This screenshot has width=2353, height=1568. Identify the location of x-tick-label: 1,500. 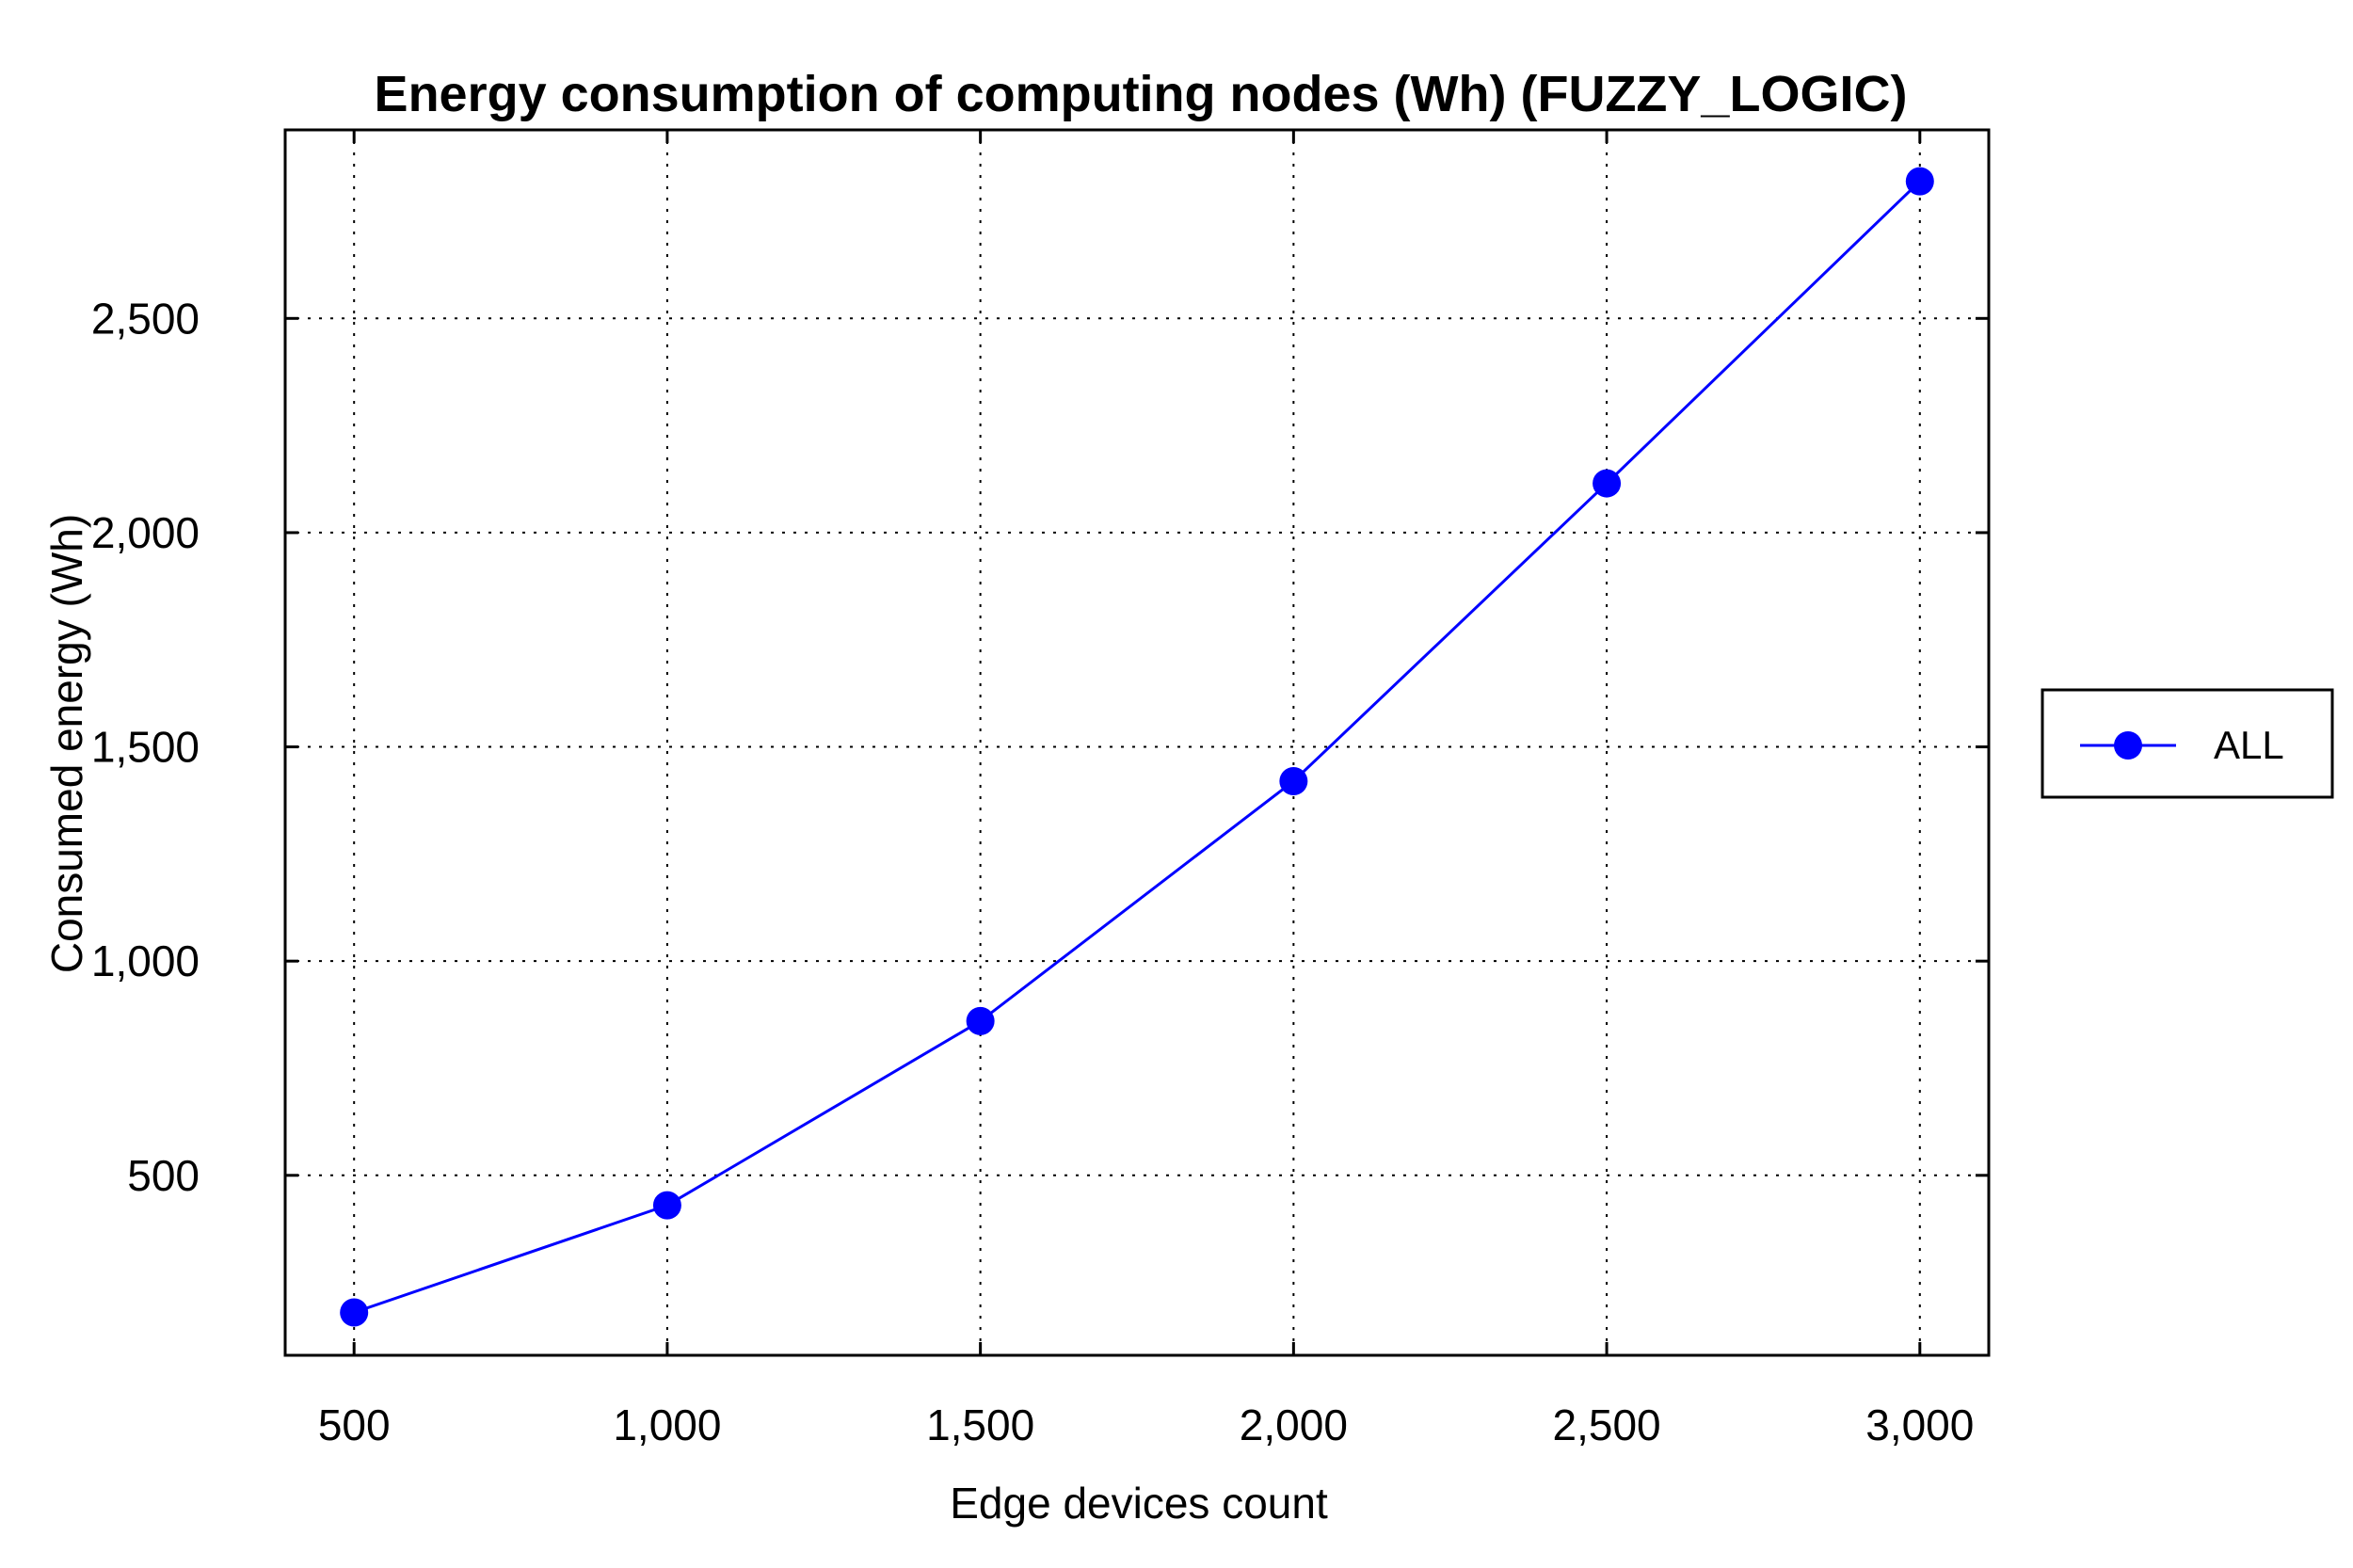
(980, 1424).